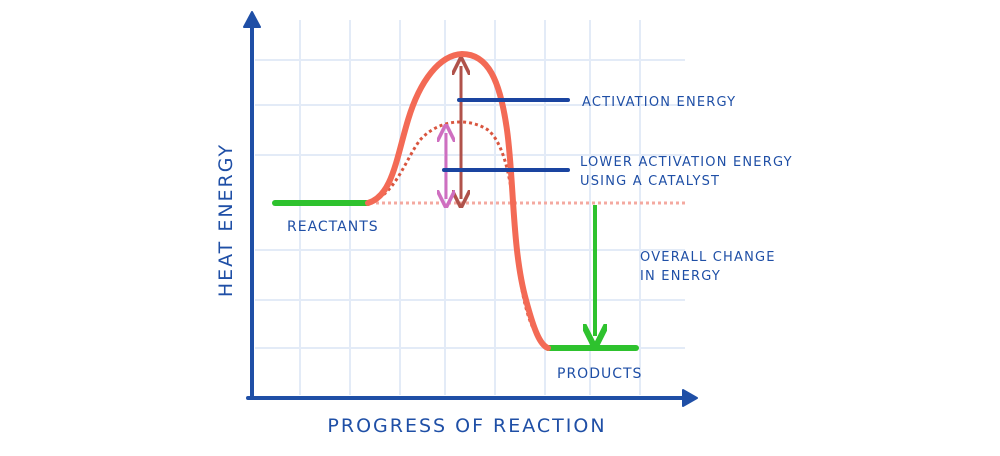  What do you see at coordinates (466, 426) in the screenshot?
I see `x-axis-label: PROGRESS OF REACTION` at bounding box center [466, 426].